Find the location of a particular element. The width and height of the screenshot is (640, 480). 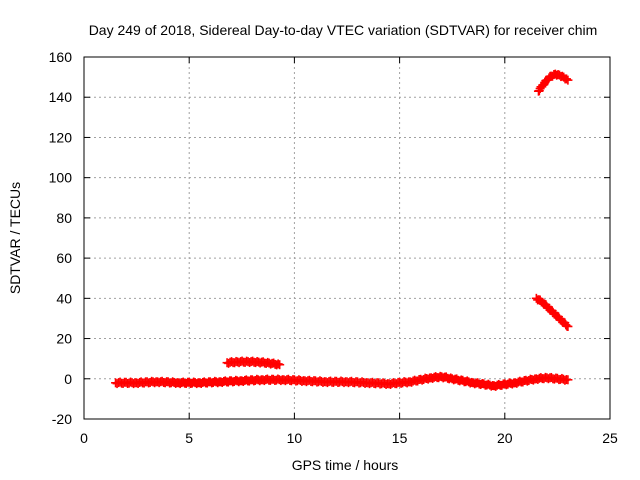

series-baseline-track is located at coordinates (342, 381).